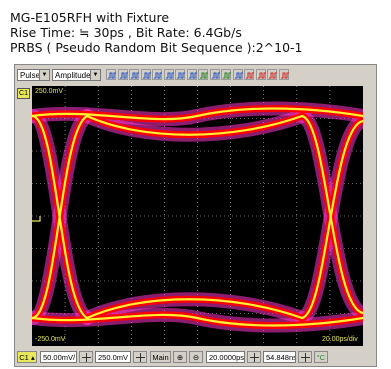 This screenshot has height=369, width=391. I want to click on width-icon, so click(135, 75).